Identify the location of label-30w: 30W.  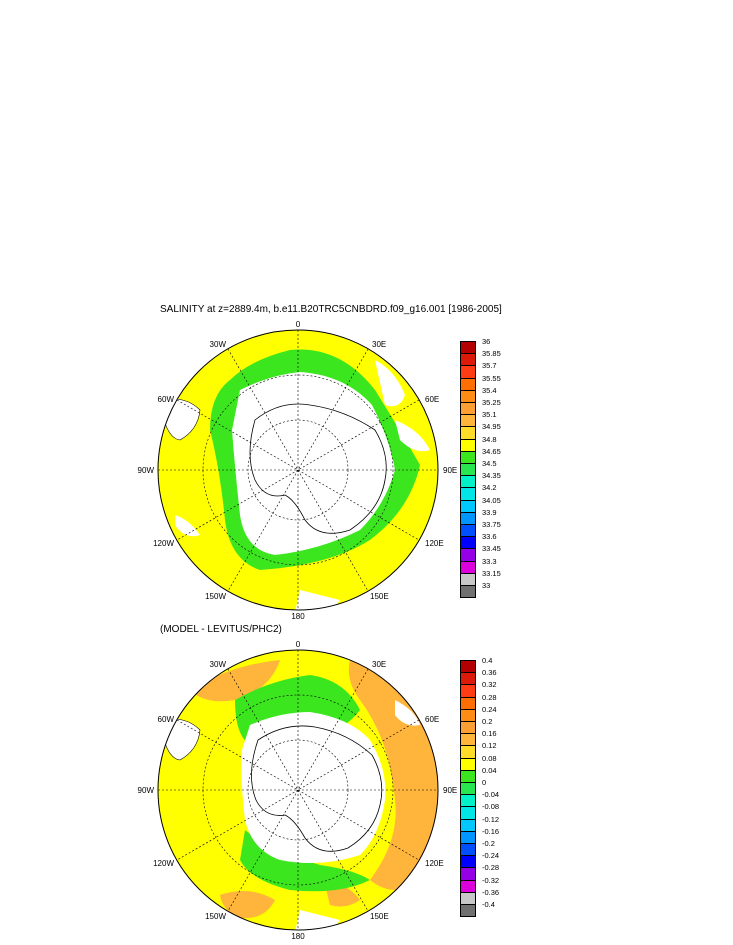
(218, 344).